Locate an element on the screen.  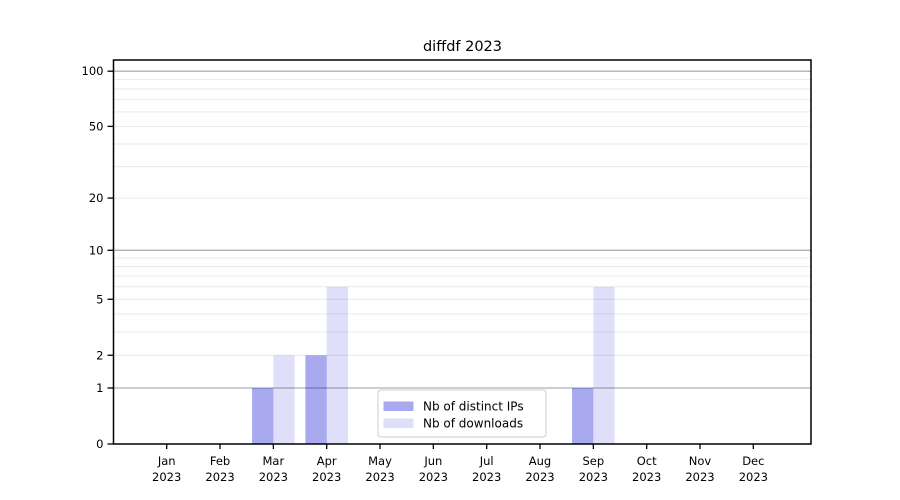
y-tick-label: 2 is located at coordinates (99, 355).